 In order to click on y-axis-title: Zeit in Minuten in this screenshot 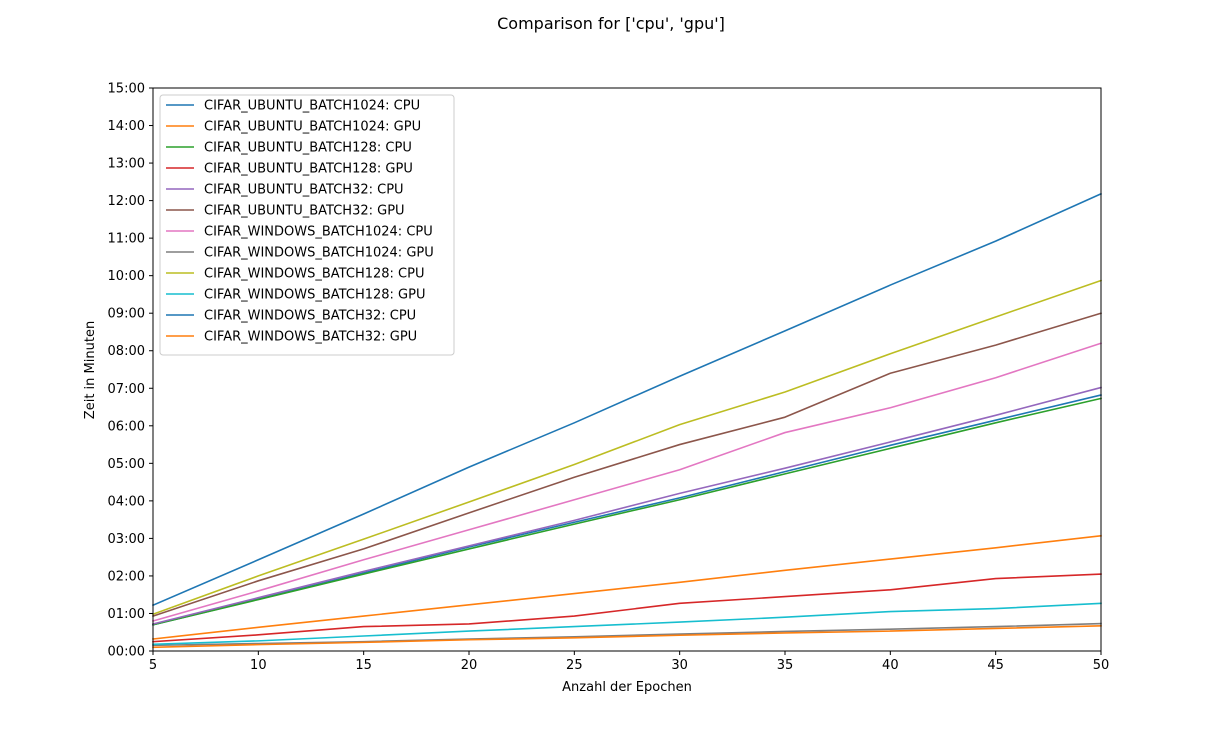, I will do `click(90, 370)`.